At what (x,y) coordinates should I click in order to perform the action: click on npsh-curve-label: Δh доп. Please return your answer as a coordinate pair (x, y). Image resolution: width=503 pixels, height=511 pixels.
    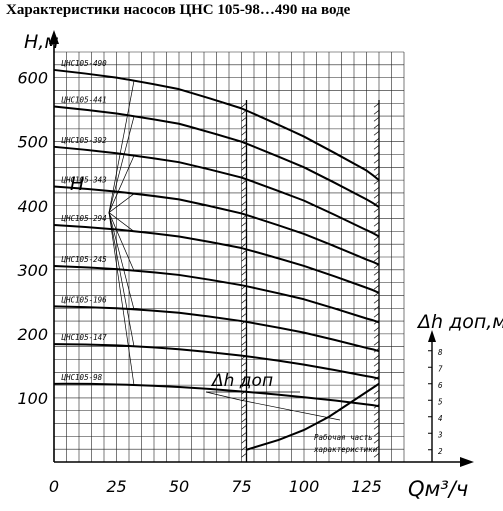
    Looking at the image, I should click on (241, 381).